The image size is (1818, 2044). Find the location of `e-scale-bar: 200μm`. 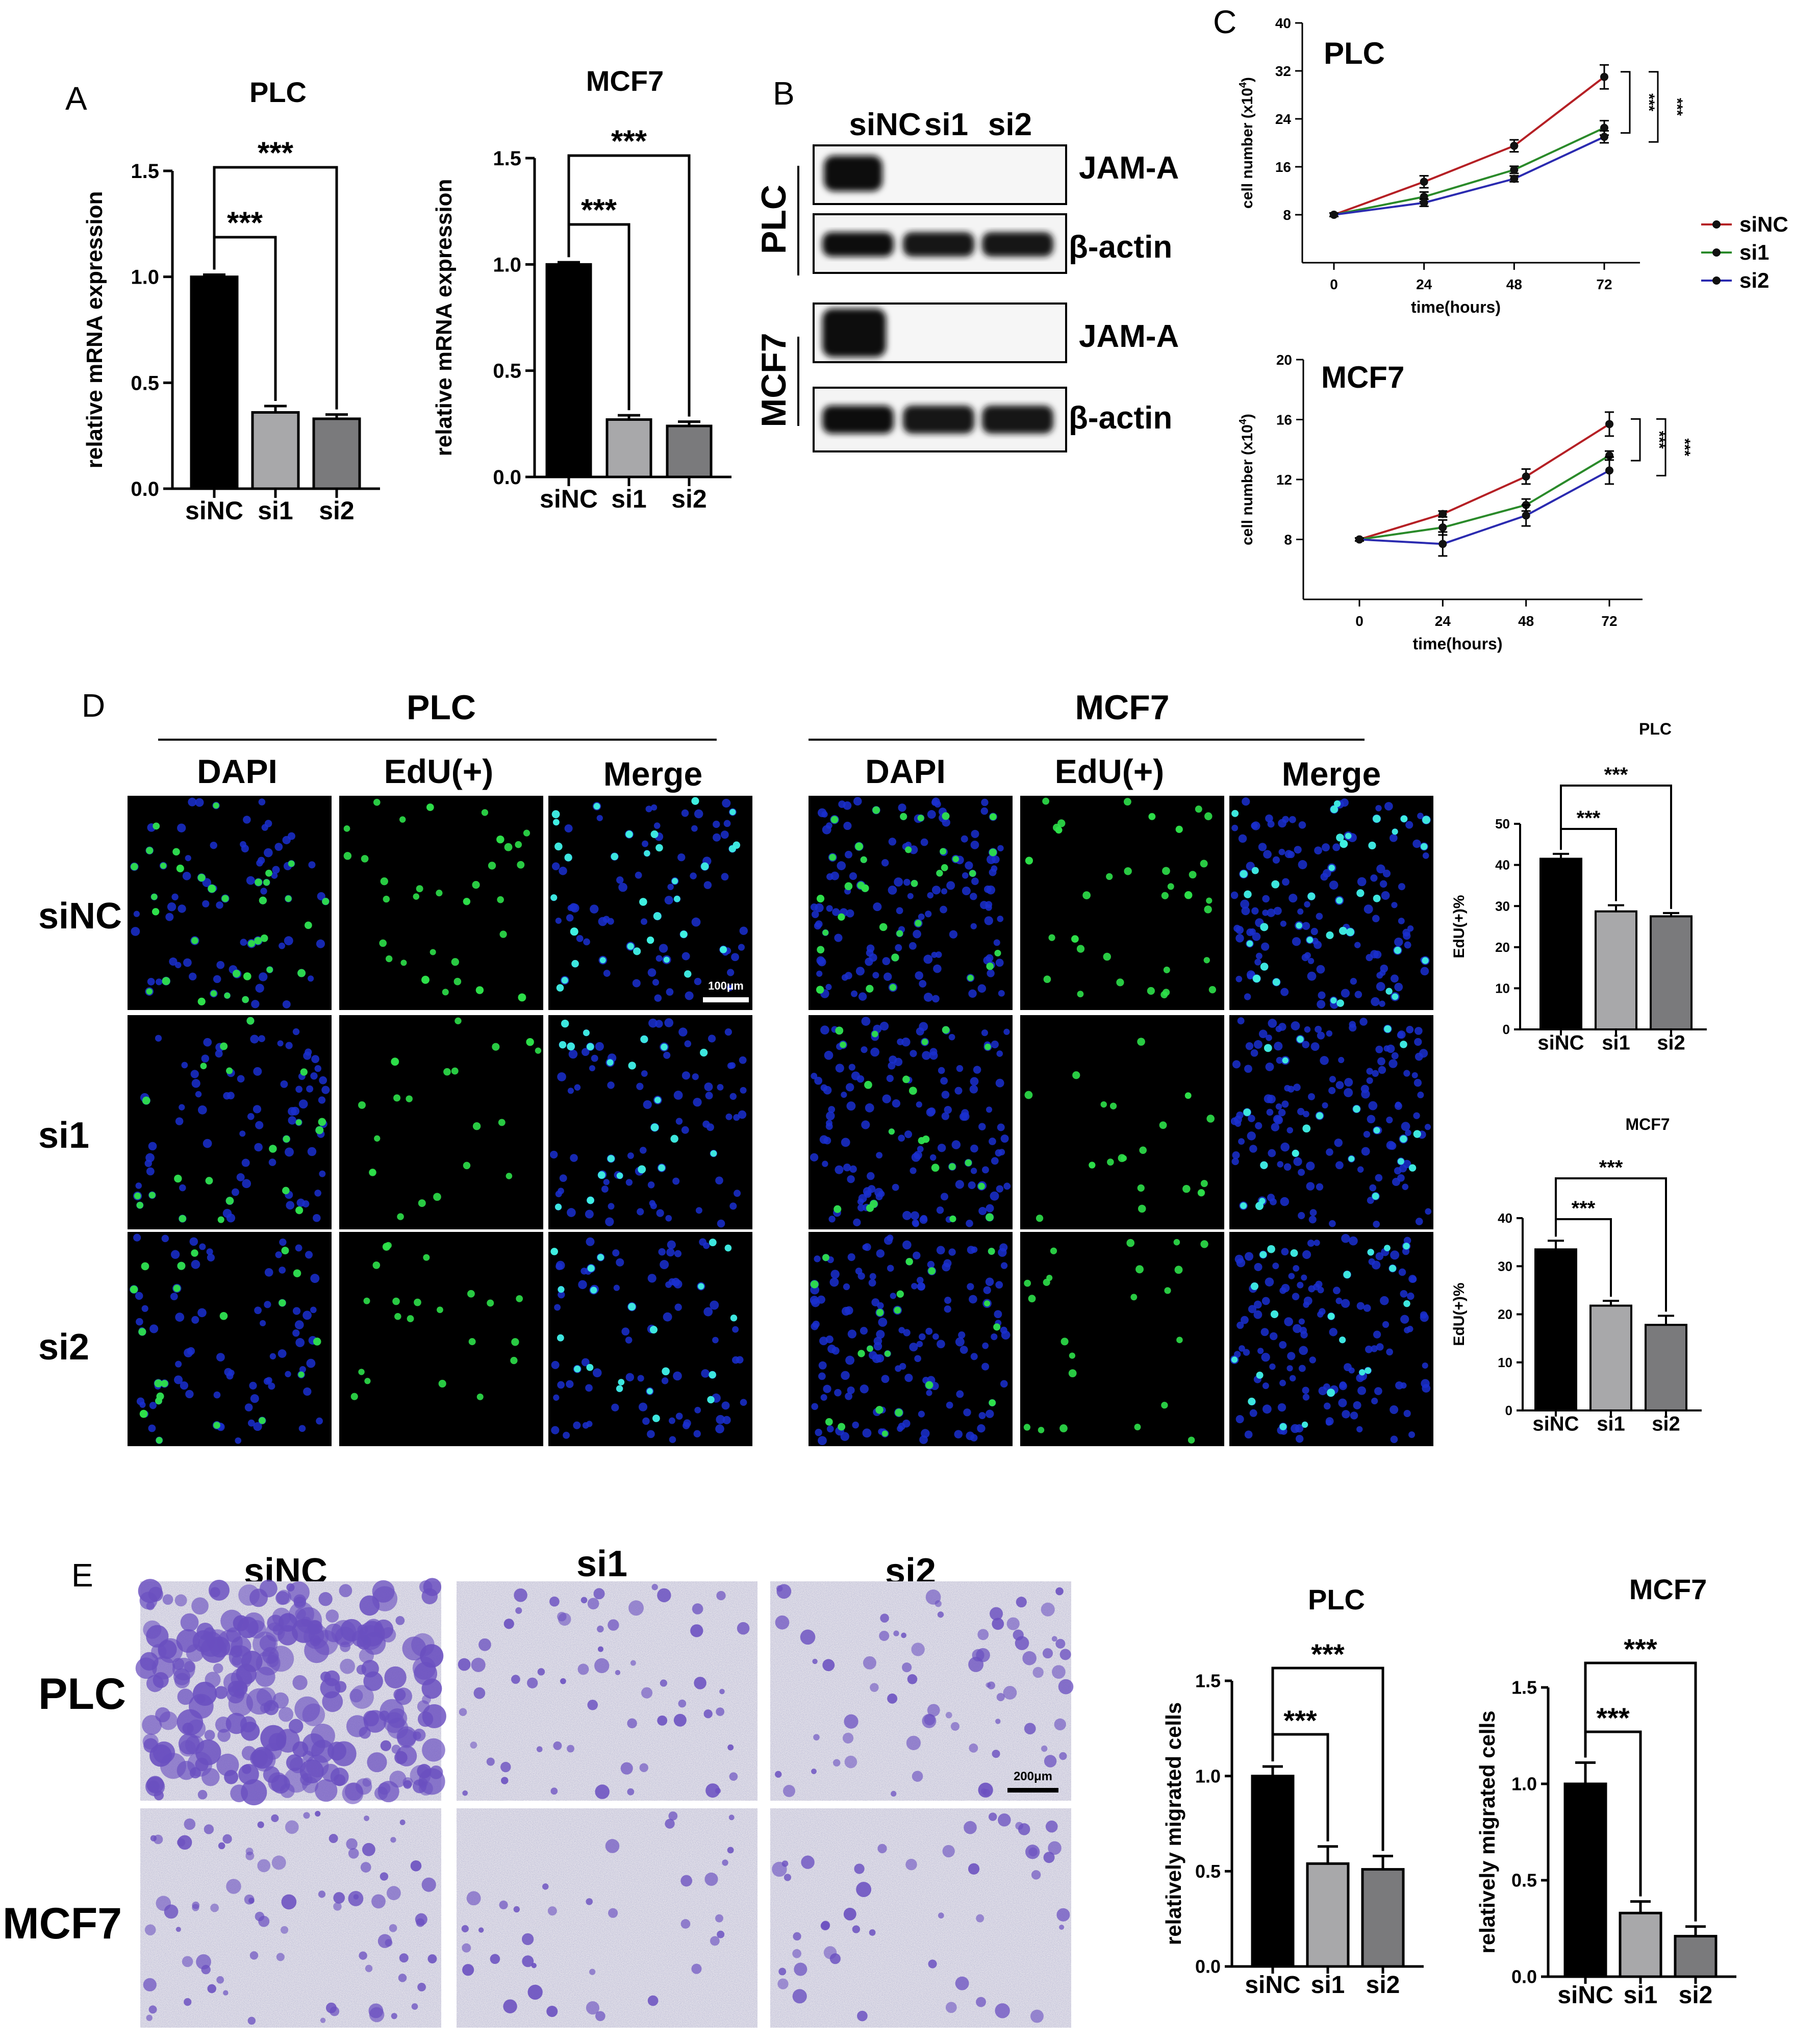

e-scale-bar: 200μm is located at coordinates (1032, 1781).